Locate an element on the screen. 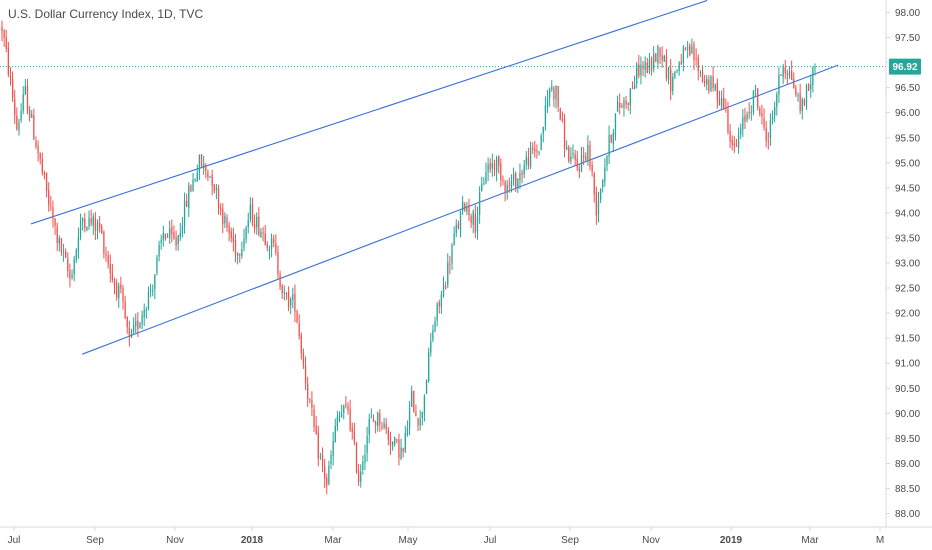 The width and height of the screenshot is (932, 550). x-tick-label: Jul is located at coordinates (490, 540).